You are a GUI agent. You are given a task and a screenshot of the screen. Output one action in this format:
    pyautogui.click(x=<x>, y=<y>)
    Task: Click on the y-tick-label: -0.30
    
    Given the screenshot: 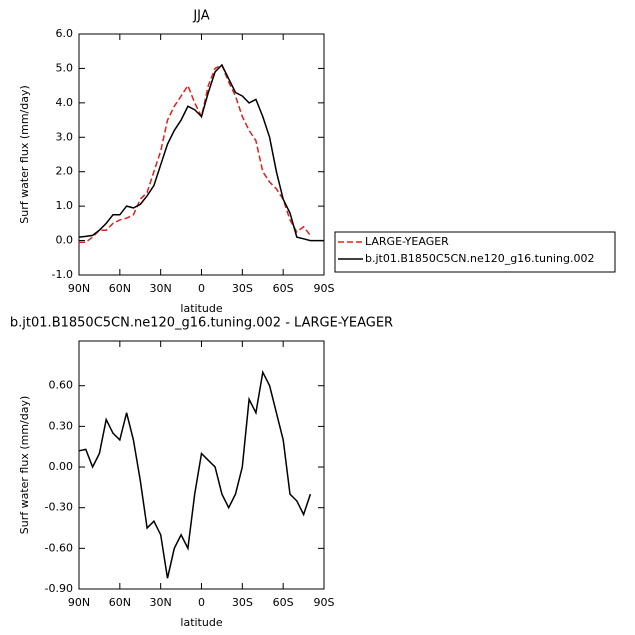 What is the action you would take?
    pyautogui.click(x=59, y=507)
    